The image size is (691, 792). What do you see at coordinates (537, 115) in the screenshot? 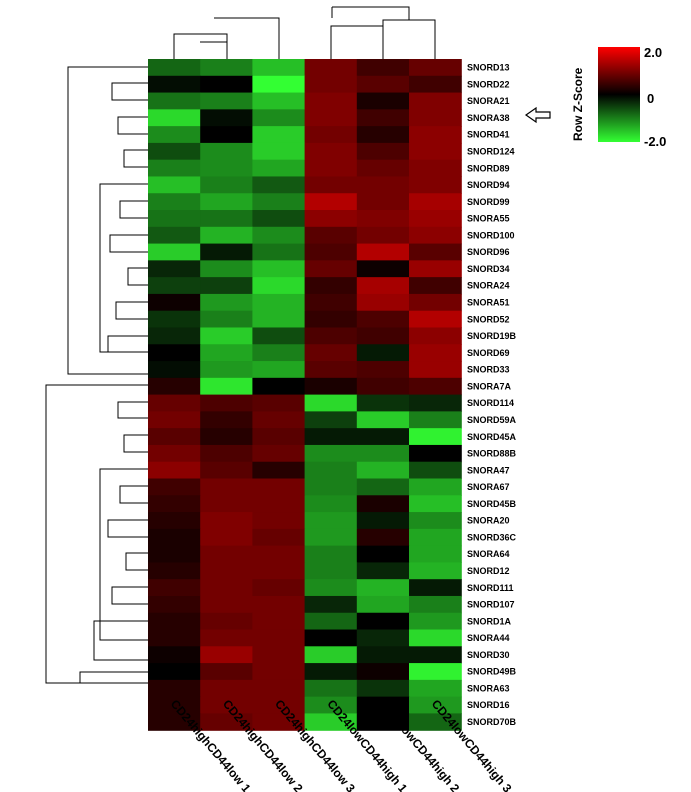
I see `arrow-icon` at bounding box center [537, 115].